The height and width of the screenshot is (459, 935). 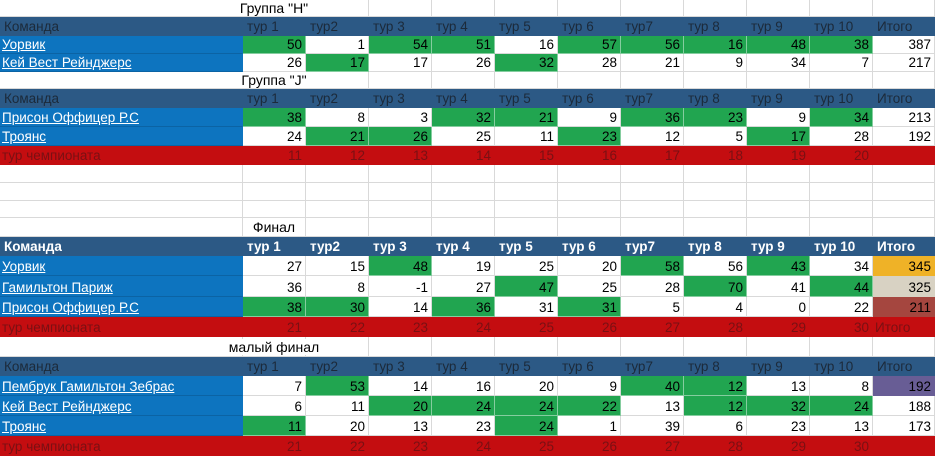 I want to click on championship-round-cell: 17, so click(x=652, y=155).